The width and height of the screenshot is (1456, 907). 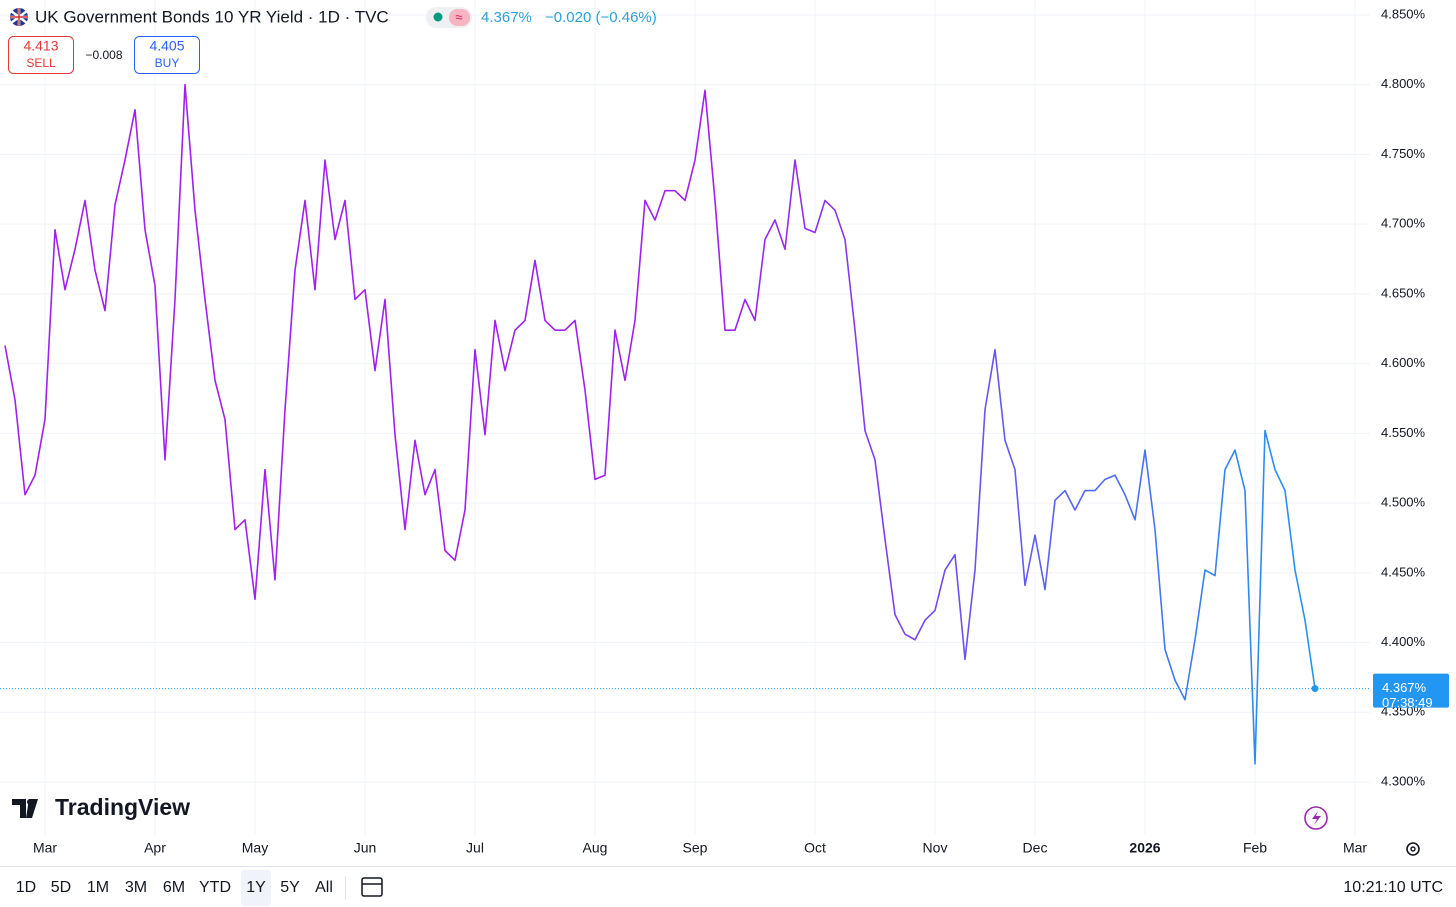 I want to click on delay-badge, so click(x=459, y=17).